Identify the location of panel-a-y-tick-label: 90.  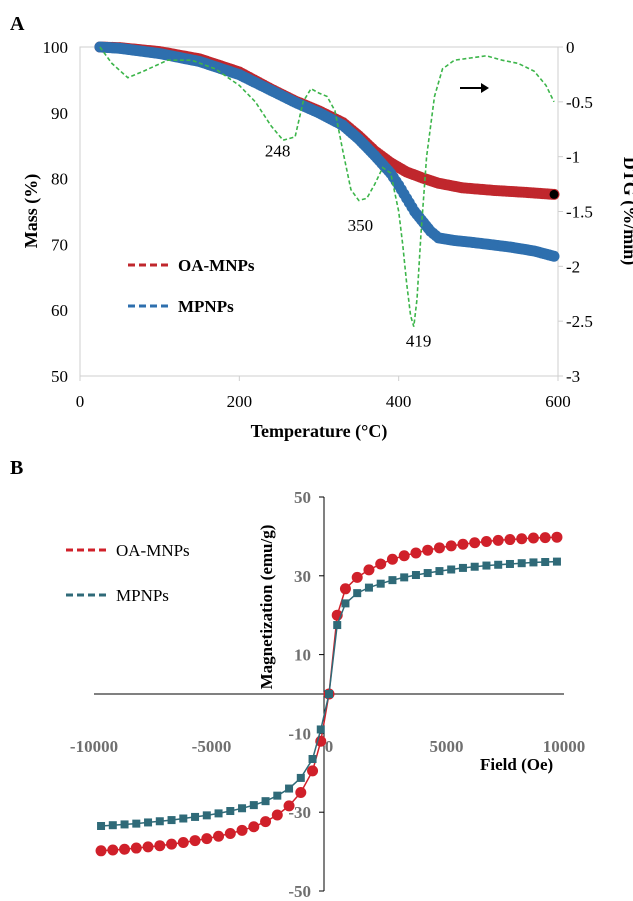
(59, 113).